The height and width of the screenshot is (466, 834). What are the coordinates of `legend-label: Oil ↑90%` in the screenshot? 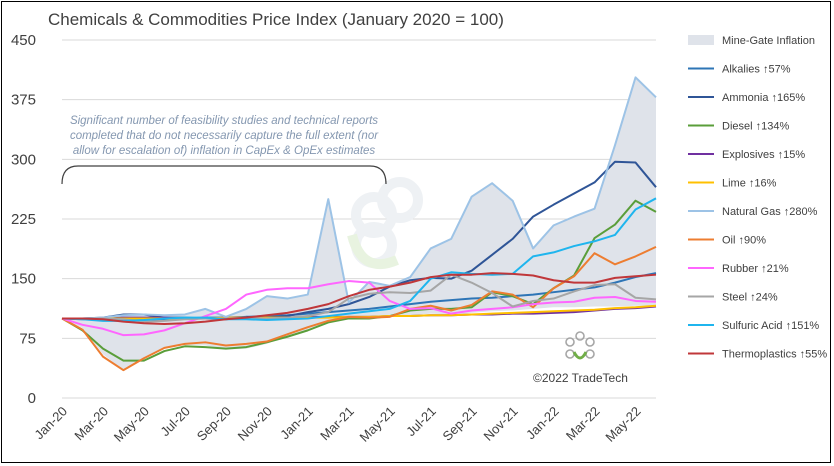 It's located at (744, 241).